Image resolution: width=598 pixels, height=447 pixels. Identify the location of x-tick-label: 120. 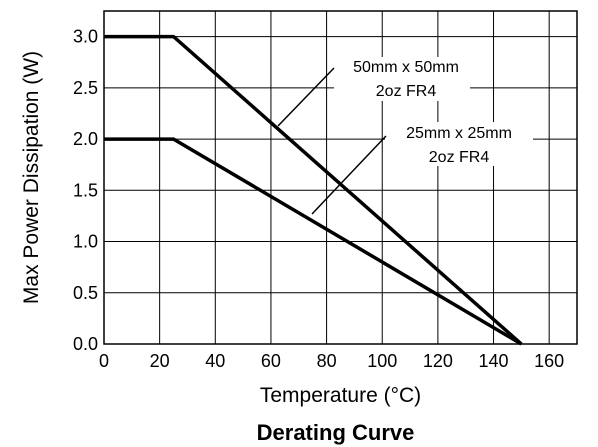
(438, 361).